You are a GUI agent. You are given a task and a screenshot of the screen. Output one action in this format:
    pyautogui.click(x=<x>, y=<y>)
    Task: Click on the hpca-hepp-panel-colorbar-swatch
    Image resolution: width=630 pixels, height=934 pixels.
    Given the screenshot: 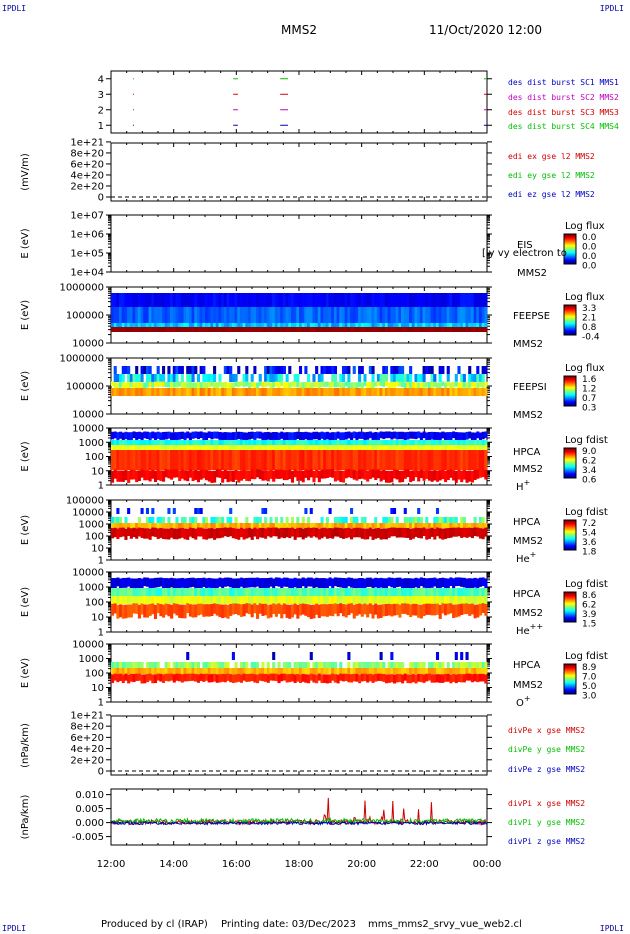 What is the action you would take?
    pyautogui.click(x=570, y=610)
    